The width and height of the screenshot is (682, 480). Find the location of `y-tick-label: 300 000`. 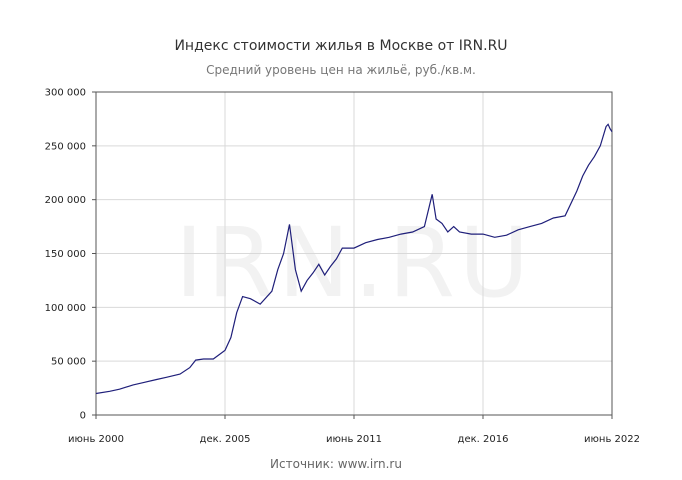

y-tick-label: 300 000 is located at coordinates (65, 93).